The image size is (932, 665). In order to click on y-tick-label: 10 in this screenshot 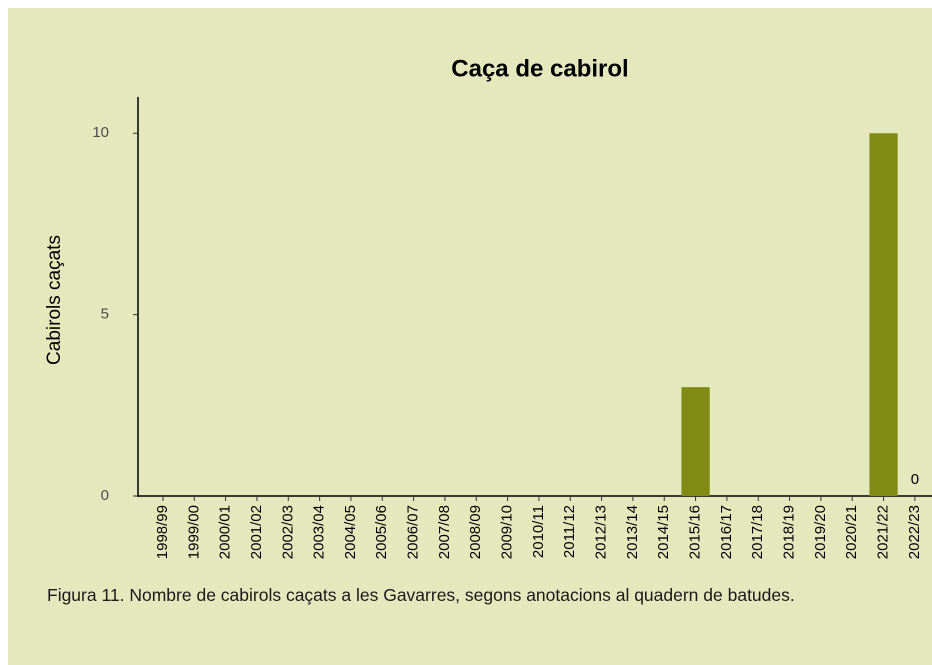, I will do `click(100, 132)`.